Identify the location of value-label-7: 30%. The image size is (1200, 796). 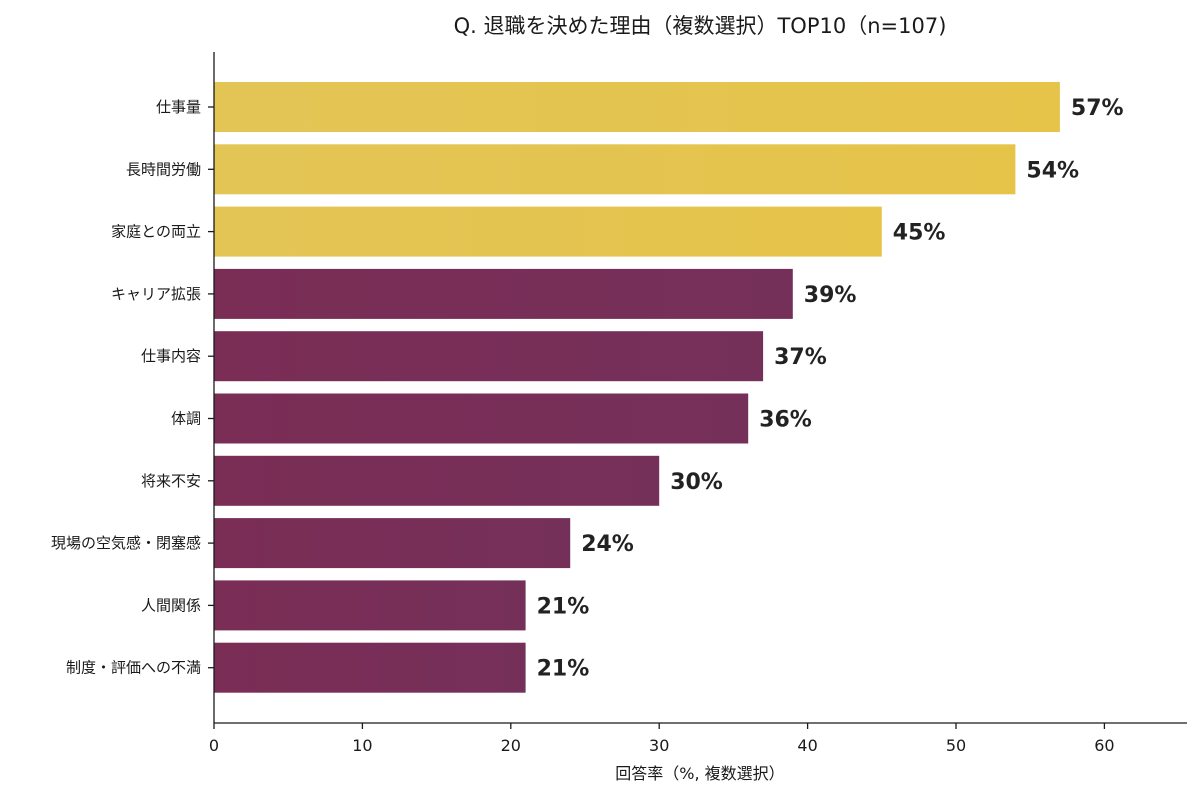
(696, 482).